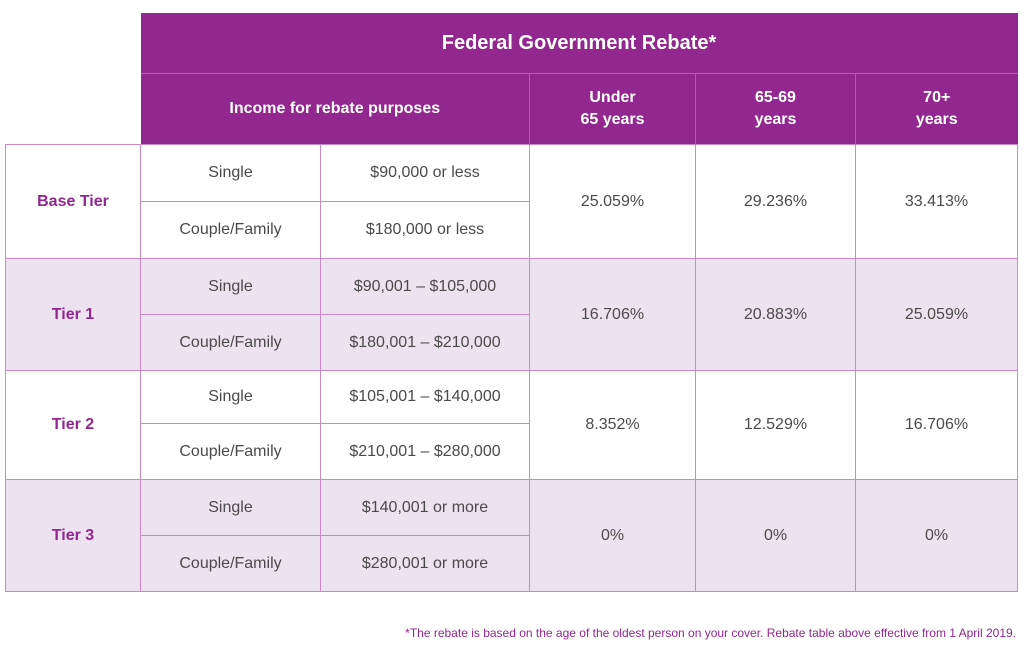  I want to click on rate-65-69: 29.236%, so click(775, 201).